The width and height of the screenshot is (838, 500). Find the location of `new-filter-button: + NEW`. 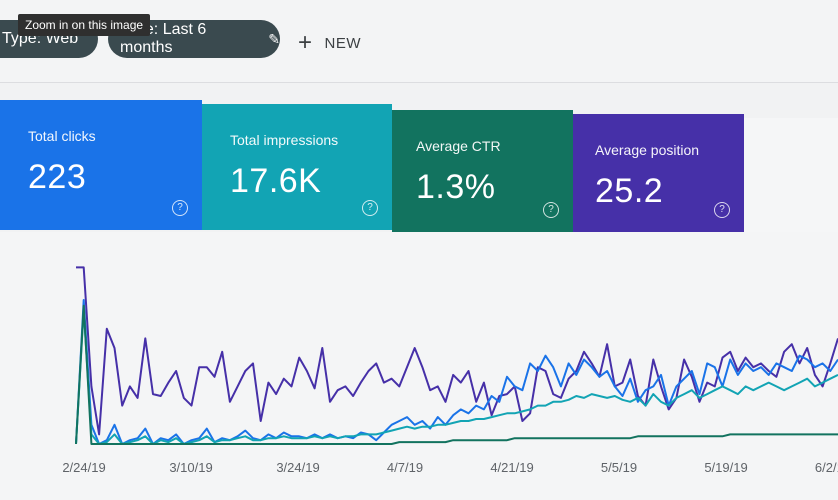

new-filter-button: + NEW is located at coordinates (329, 43).